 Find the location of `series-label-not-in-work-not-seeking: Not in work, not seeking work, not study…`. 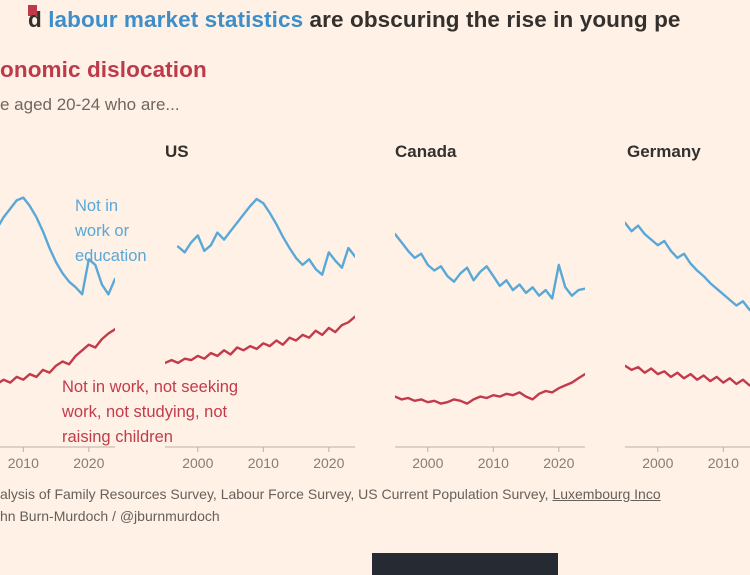

series-label-not-in-work-not-seeking: Not in work, not seeking work, not study… is located at coordinates (150, 412).